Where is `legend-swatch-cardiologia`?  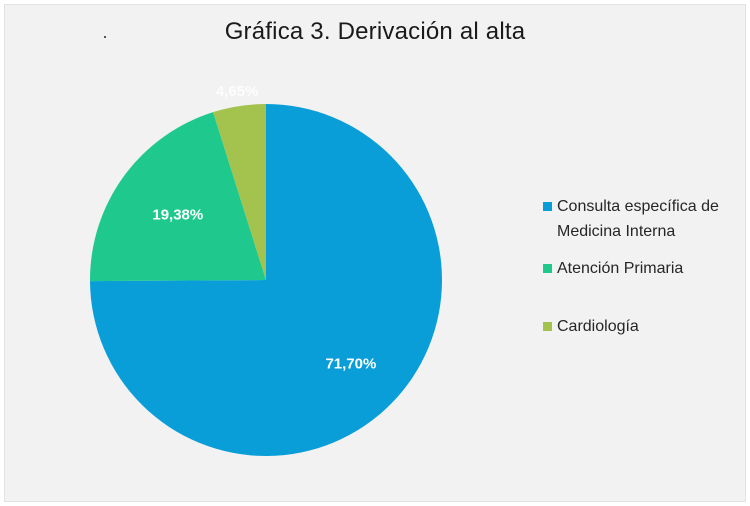 legend-swatch-cardiologia is located at coordinates (547, 326).